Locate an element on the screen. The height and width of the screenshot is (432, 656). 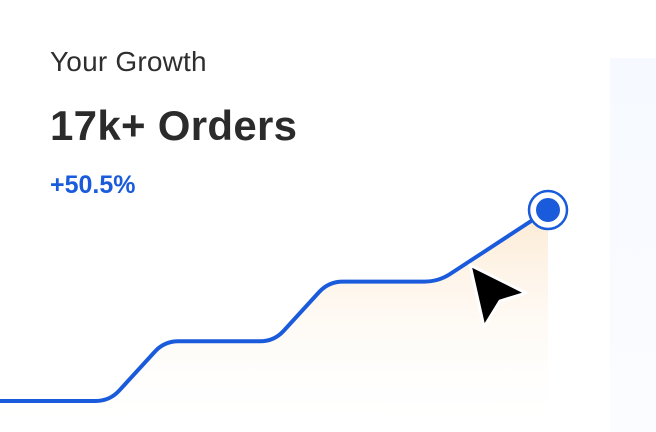
arrow-cursor-icon is located at coordinates (498, 296).